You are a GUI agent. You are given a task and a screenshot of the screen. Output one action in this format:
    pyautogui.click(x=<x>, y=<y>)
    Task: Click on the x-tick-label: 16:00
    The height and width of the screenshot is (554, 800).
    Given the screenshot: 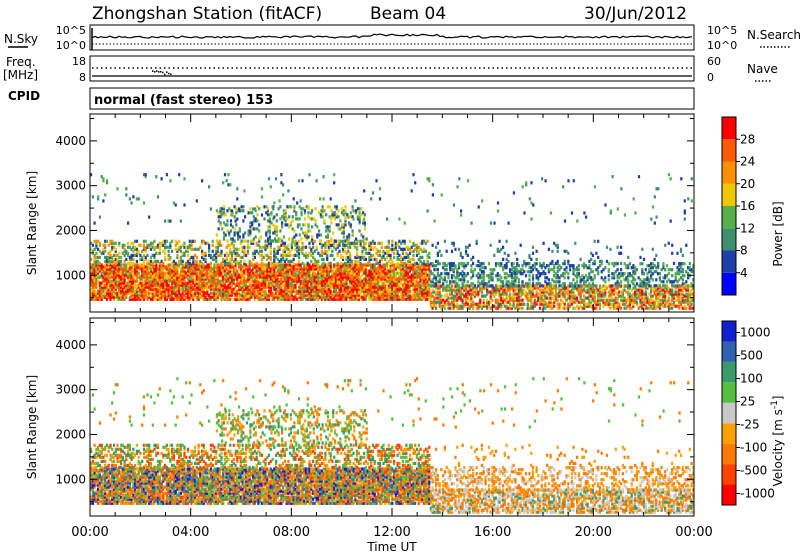 What is the action you would take?
    pyautogui.click(x=492, y=532)
    